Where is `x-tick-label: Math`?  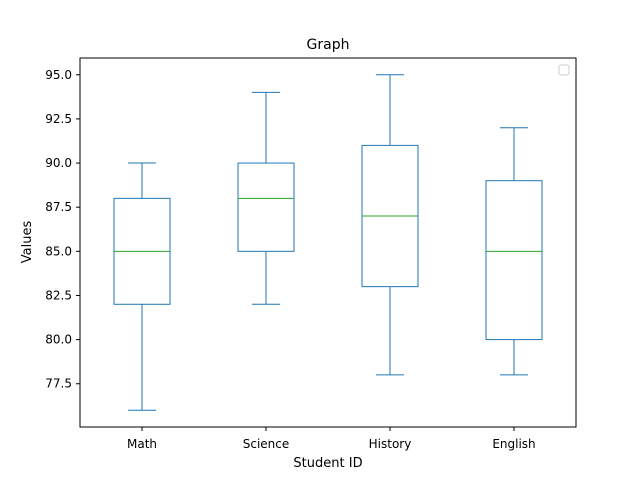 x-tick-label: Math is located at coordinates (142, 444).